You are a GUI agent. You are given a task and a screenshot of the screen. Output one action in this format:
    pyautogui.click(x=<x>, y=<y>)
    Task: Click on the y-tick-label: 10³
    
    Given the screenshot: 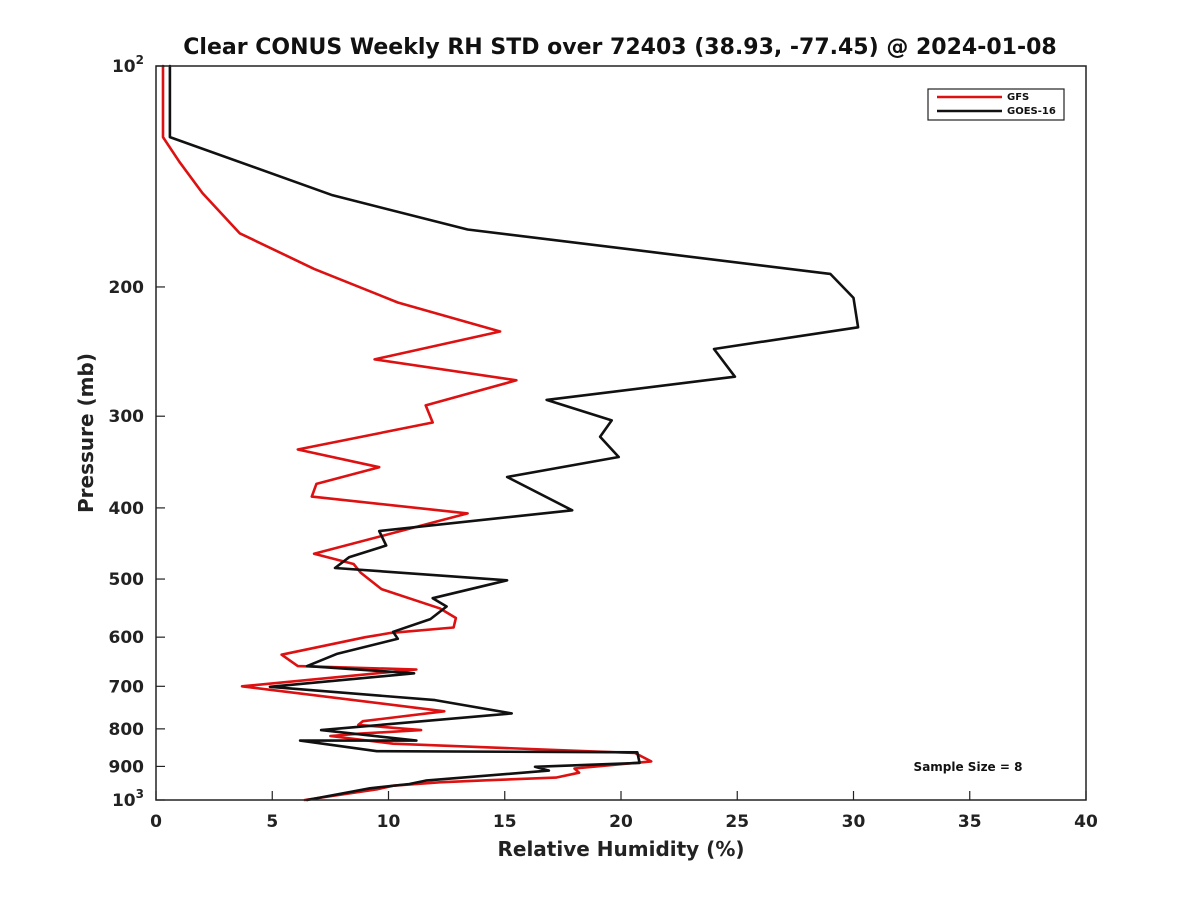 What is the action you would take?
    pyautogui.click(x=128, y=799)
    